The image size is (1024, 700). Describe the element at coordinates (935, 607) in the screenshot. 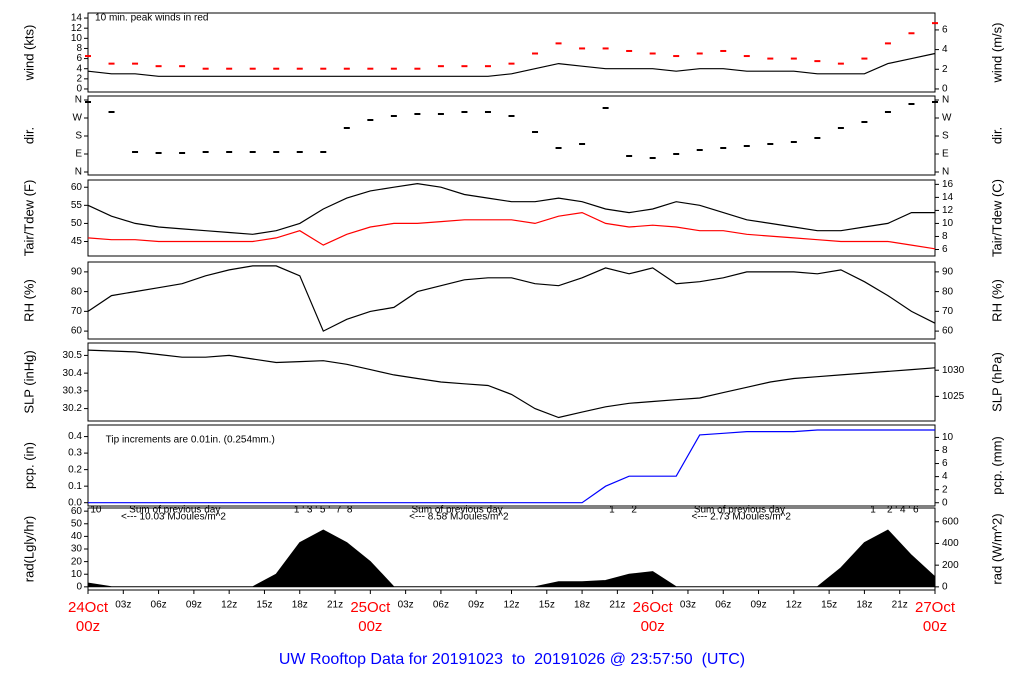

I see `x-tick-date: 27Oct` at that location.